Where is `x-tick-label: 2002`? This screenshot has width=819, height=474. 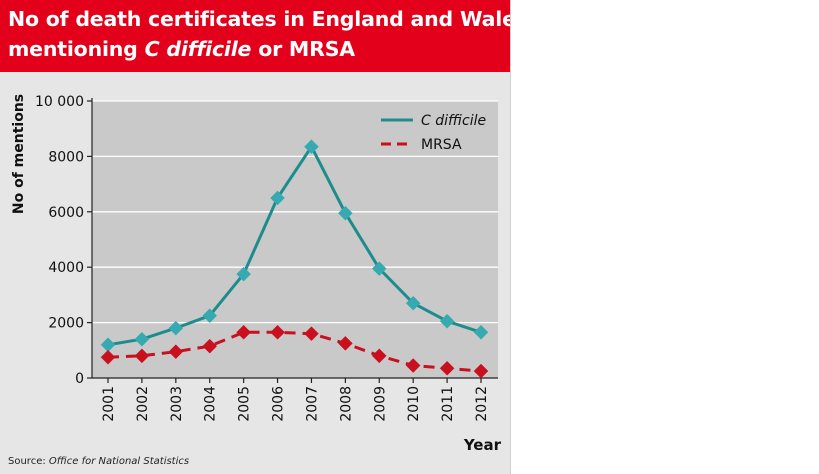 x-tick-label: 2002 is located at coordinates (143, 404).